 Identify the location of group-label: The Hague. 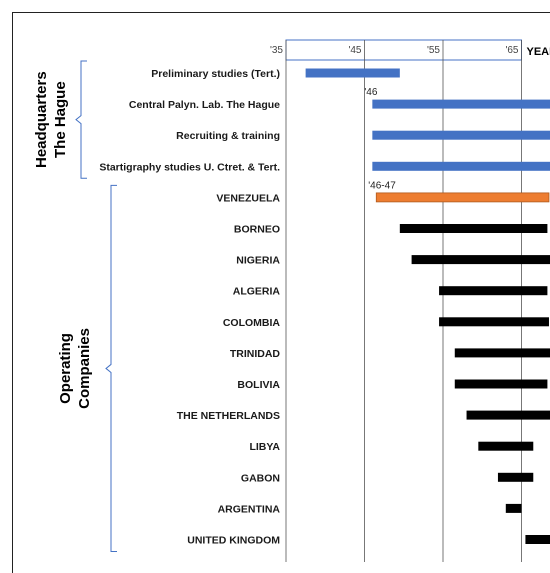
(60, 119).